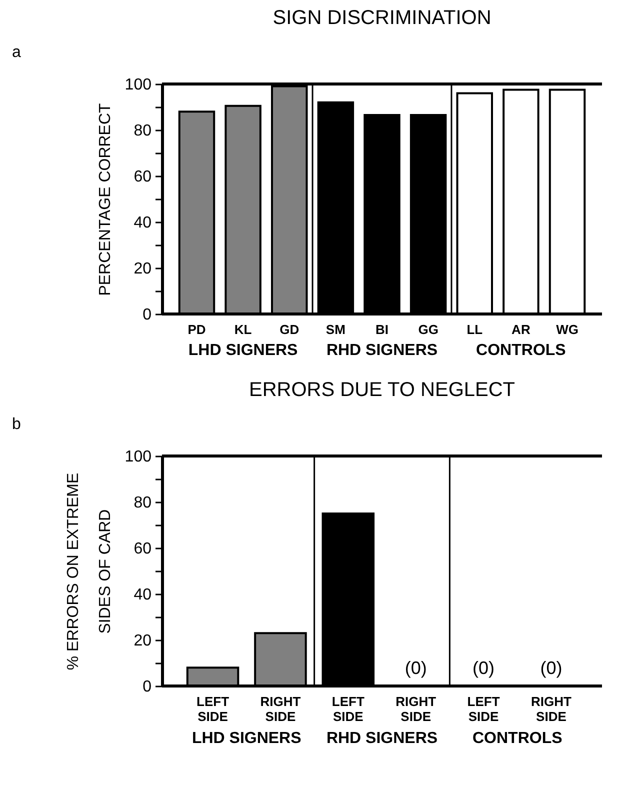 This screenshot has width=627, height=785. I want to click on x-tick-label: AR, so click(521, 329).